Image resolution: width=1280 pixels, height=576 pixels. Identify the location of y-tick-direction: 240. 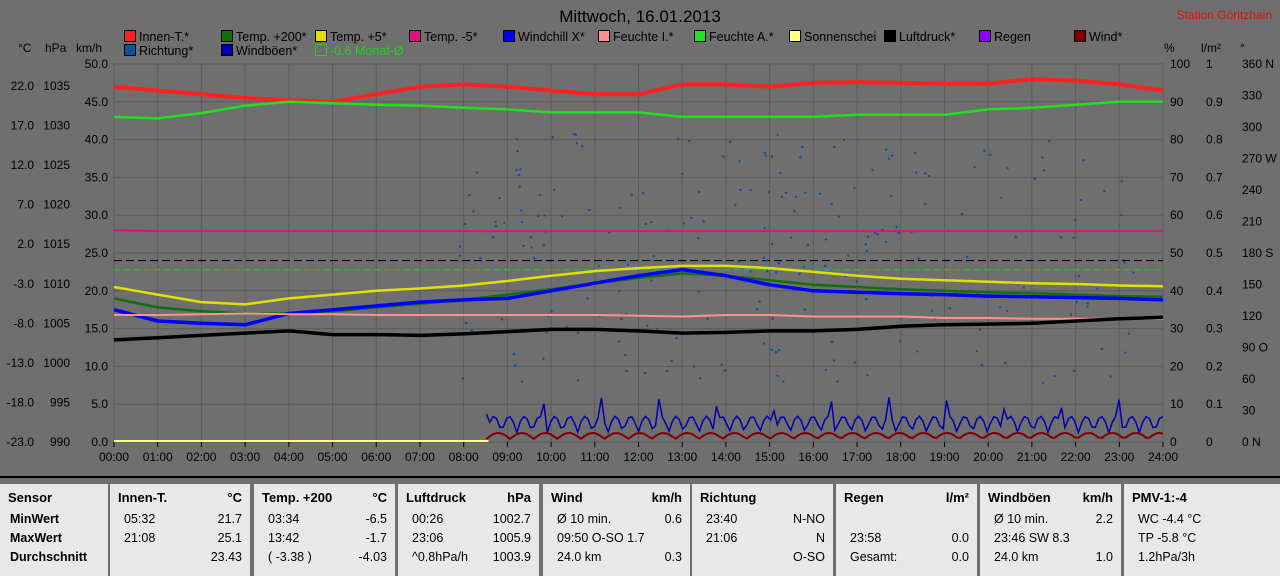
(1252, 190).